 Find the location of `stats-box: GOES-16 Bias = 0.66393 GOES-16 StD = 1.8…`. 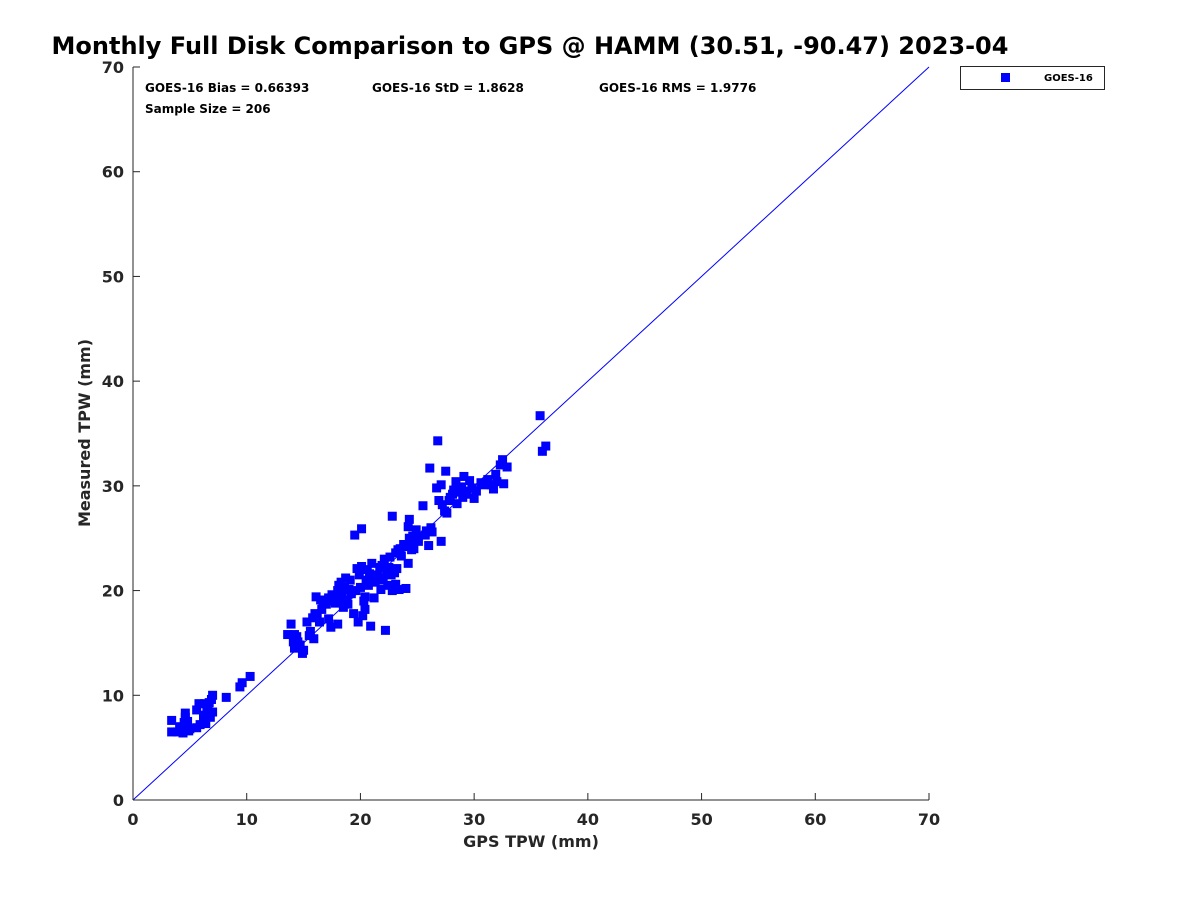

stats-box: GOES-16 Bias = 0.66393 GOES-16 StD = 1.8… is located at coordinates (450, 98).